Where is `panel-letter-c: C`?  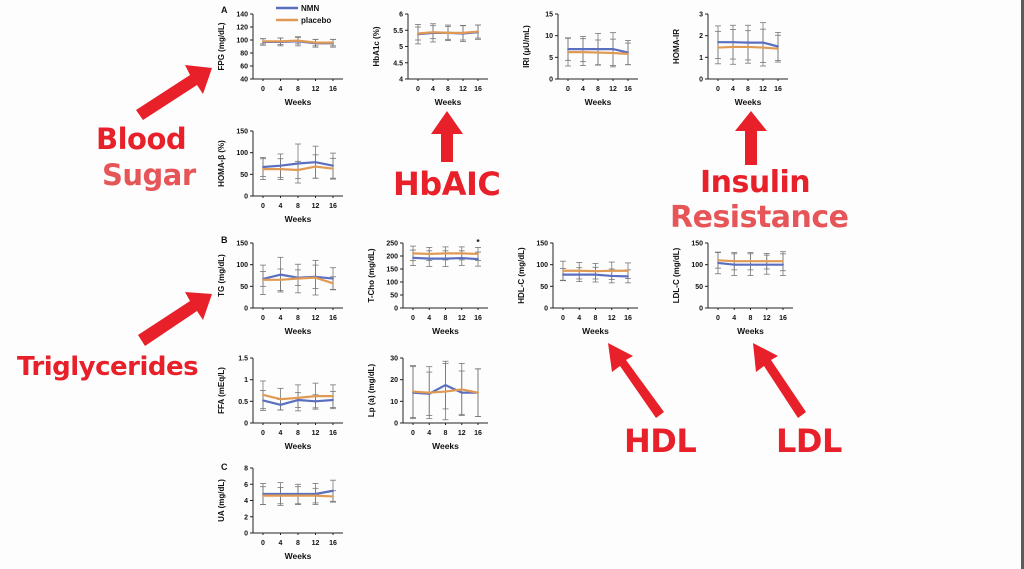 panel-letter-c: C is located at coordinates (224, 467).